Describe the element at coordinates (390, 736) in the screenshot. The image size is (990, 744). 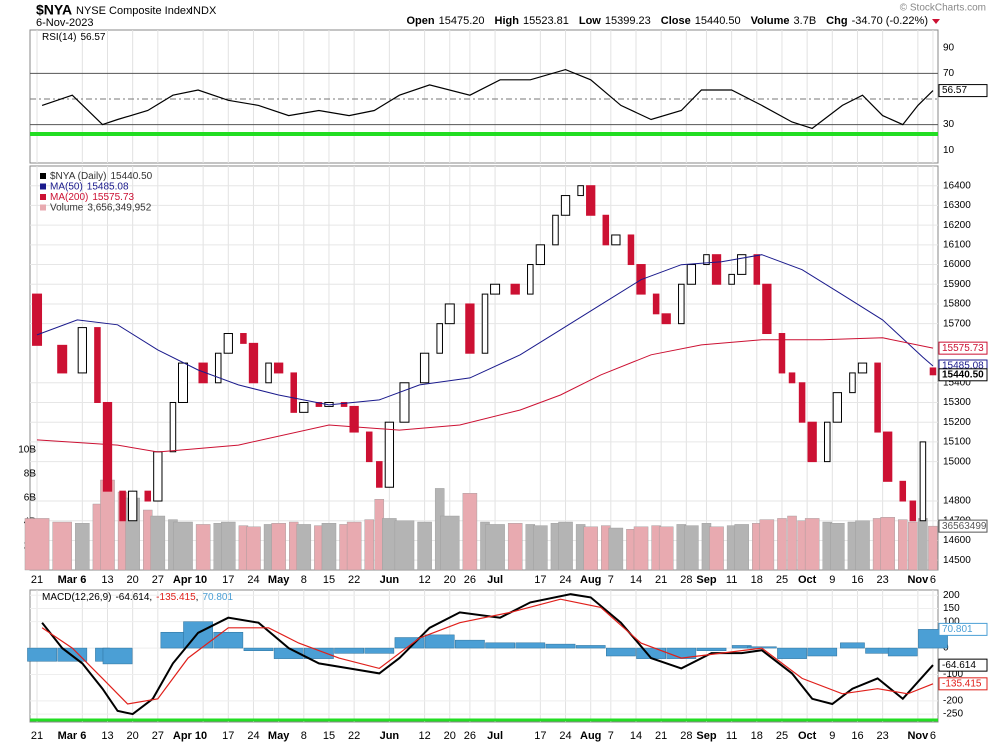
I see `x-tick-label: Jun` at that location.